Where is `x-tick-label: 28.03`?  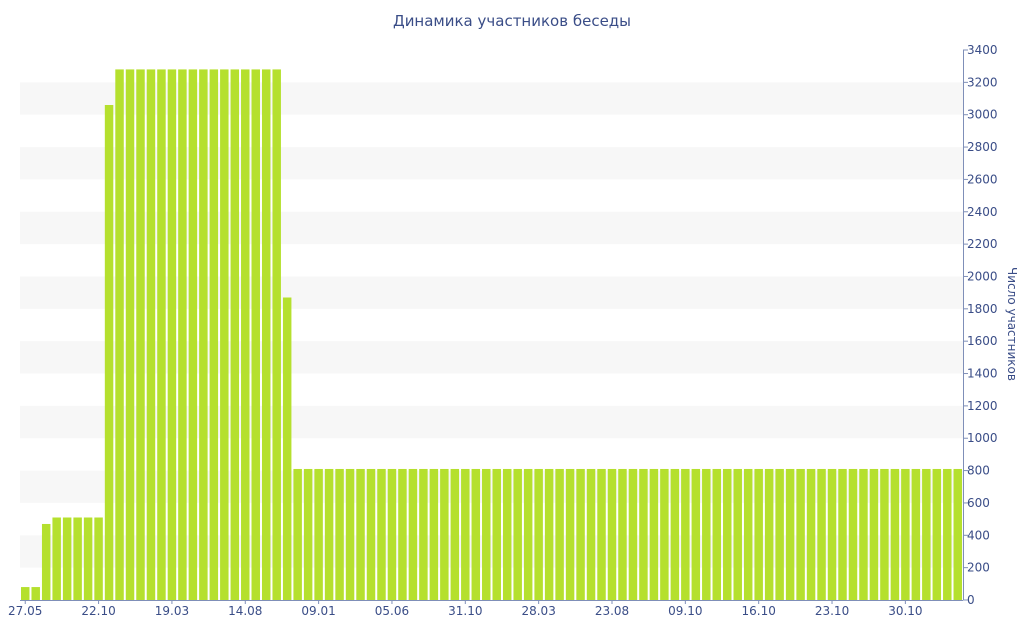
x-tick-label: 28.03 is located at coordinates (538, 611).